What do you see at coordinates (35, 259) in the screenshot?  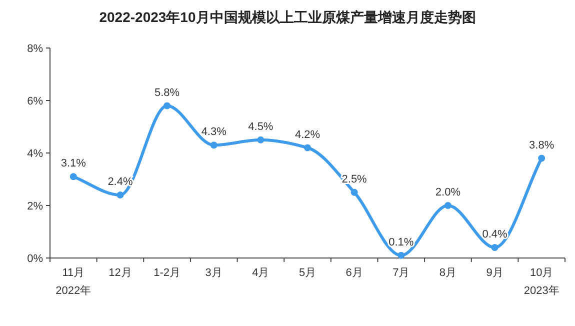 I see `y-tick-label: 0%` at bounding box center [35, 259].